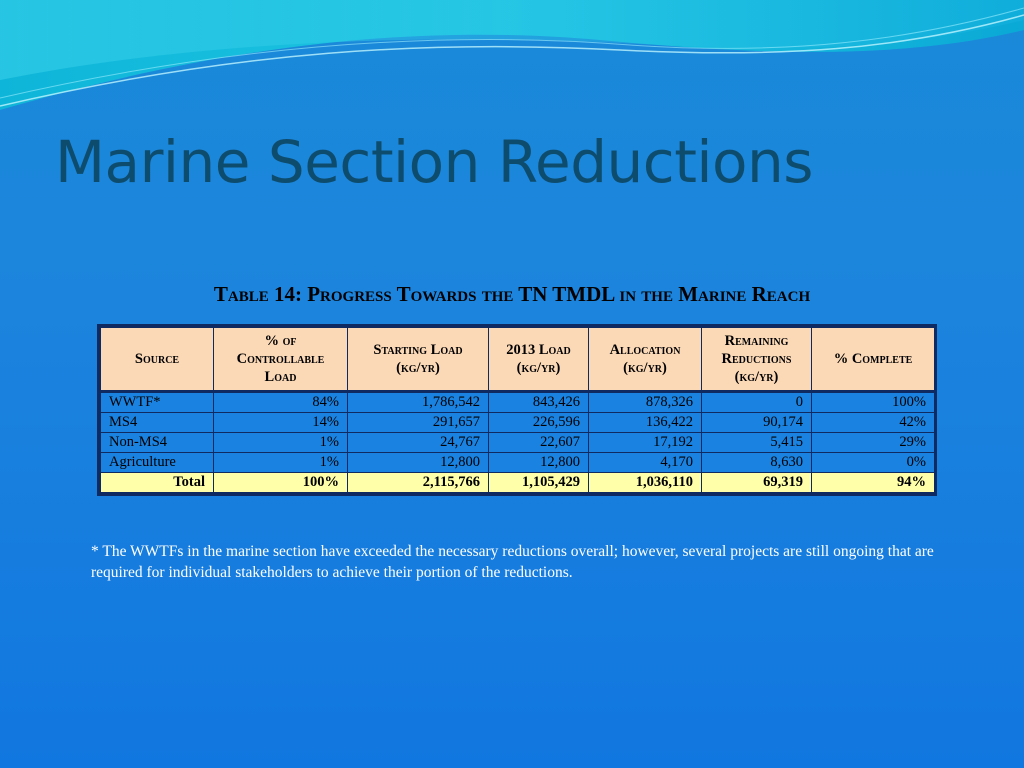 The width and height of the screenshot is (1024, 768). What do you see at coordinates (873, 462) in the screenshot?
I see `table-cell: 0%` at bounding box center [873, 462].